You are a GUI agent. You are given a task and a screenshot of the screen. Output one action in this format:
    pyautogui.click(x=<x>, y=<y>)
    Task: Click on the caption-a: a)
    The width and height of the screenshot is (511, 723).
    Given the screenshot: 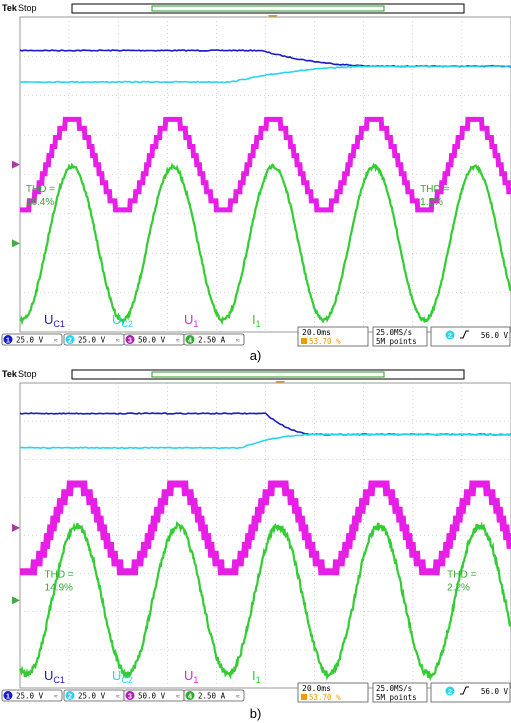 What is the action you would take?
    pyautogui.click(x=255, y=355)
    